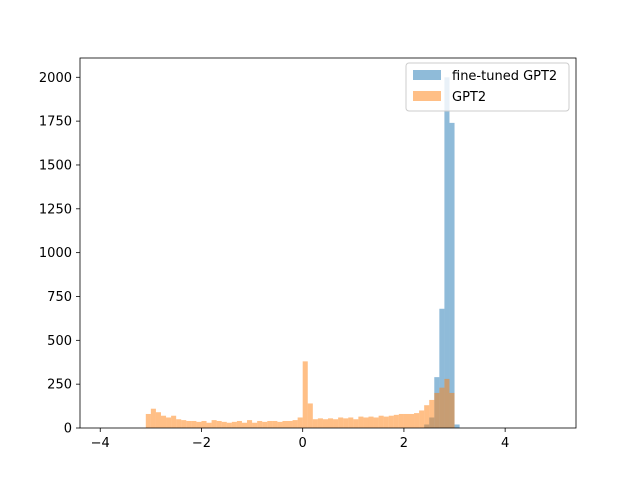 This screenshot has width=640, height=480. I want to click on legend-swatch-gpt2, so click(427, 96).